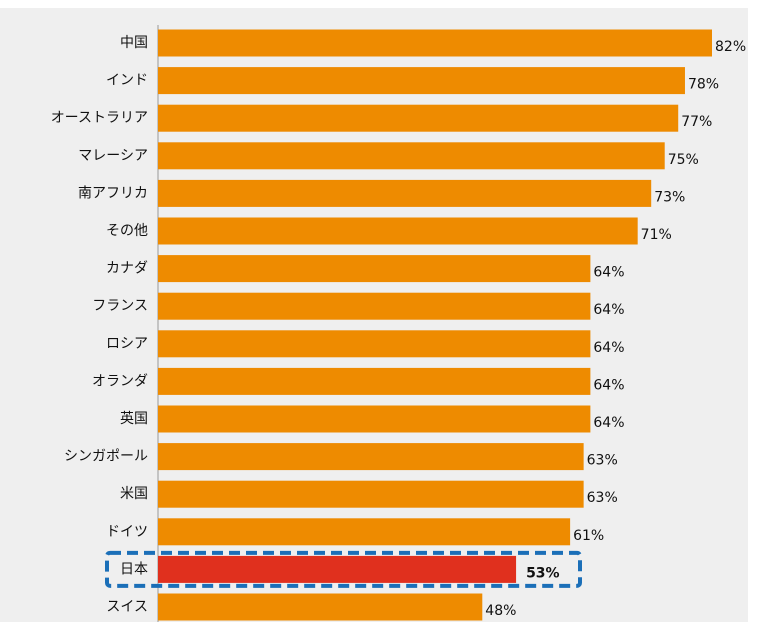 The width and height of the screenshot is (763, 628). What do you see at coordinates (127, 532) in the screenshot?
I see `y-tick-label: ドイツ` at bounding box center [127, 532].